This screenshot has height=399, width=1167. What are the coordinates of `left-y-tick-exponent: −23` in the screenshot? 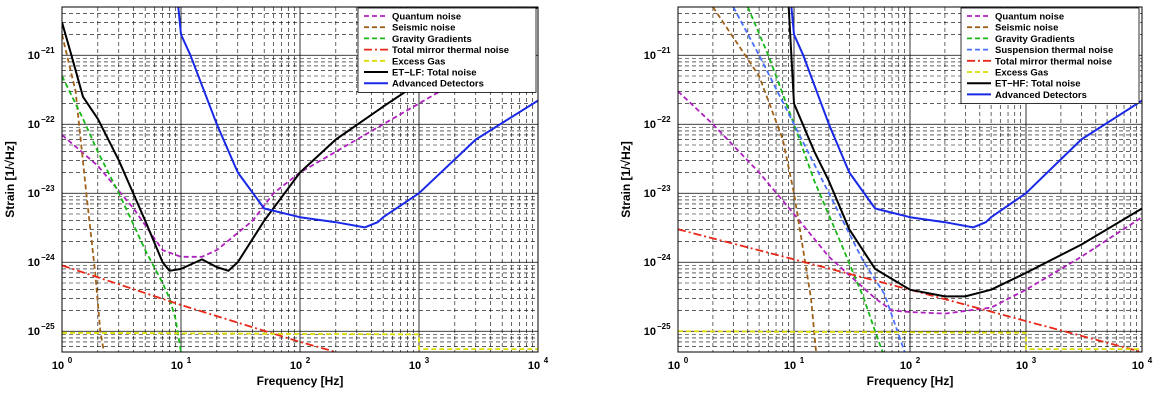 It's located at (48, 188).